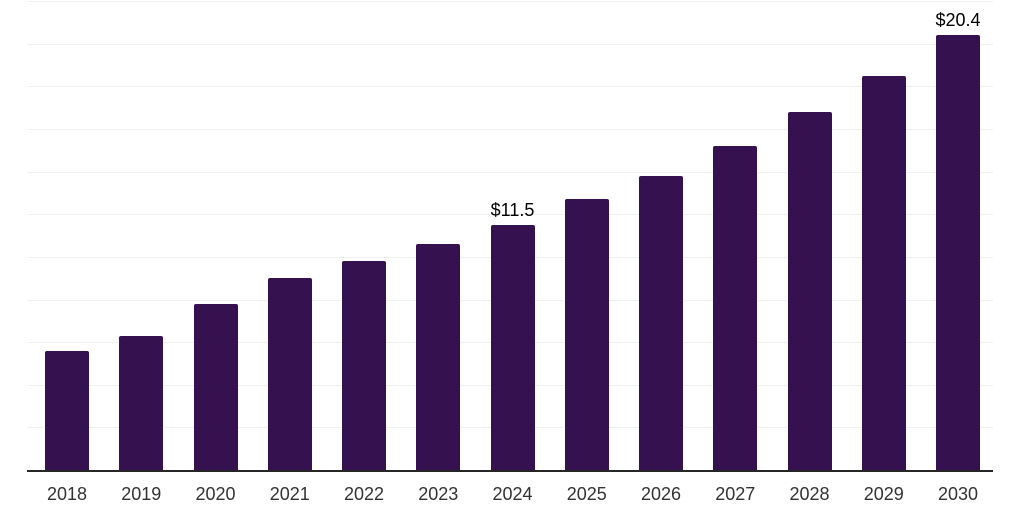  I want to click on bar-2021, so click(289, 374).